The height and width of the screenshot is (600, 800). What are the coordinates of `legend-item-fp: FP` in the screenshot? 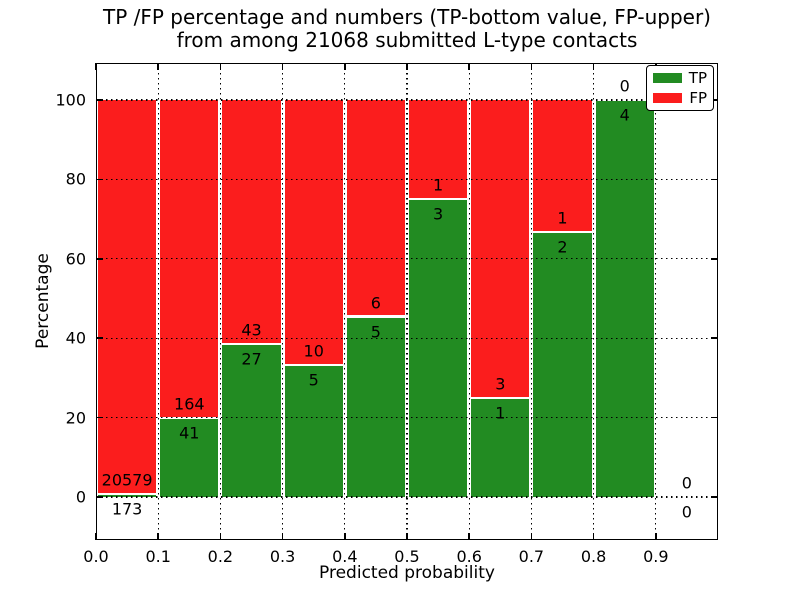 It's located at (680, 98).